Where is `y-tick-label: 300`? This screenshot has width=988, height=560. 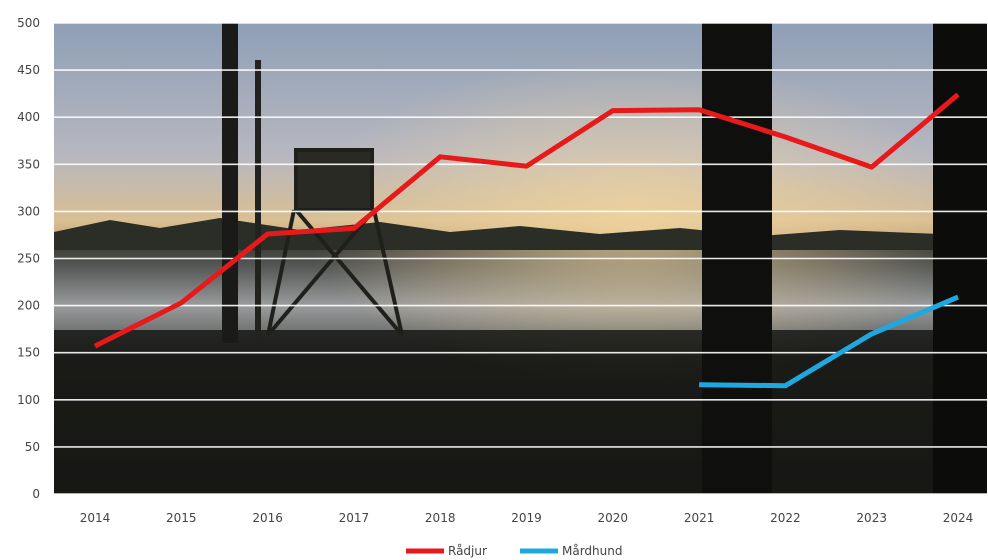
y-tick-label: 300 is located at coordinates (28, 211).